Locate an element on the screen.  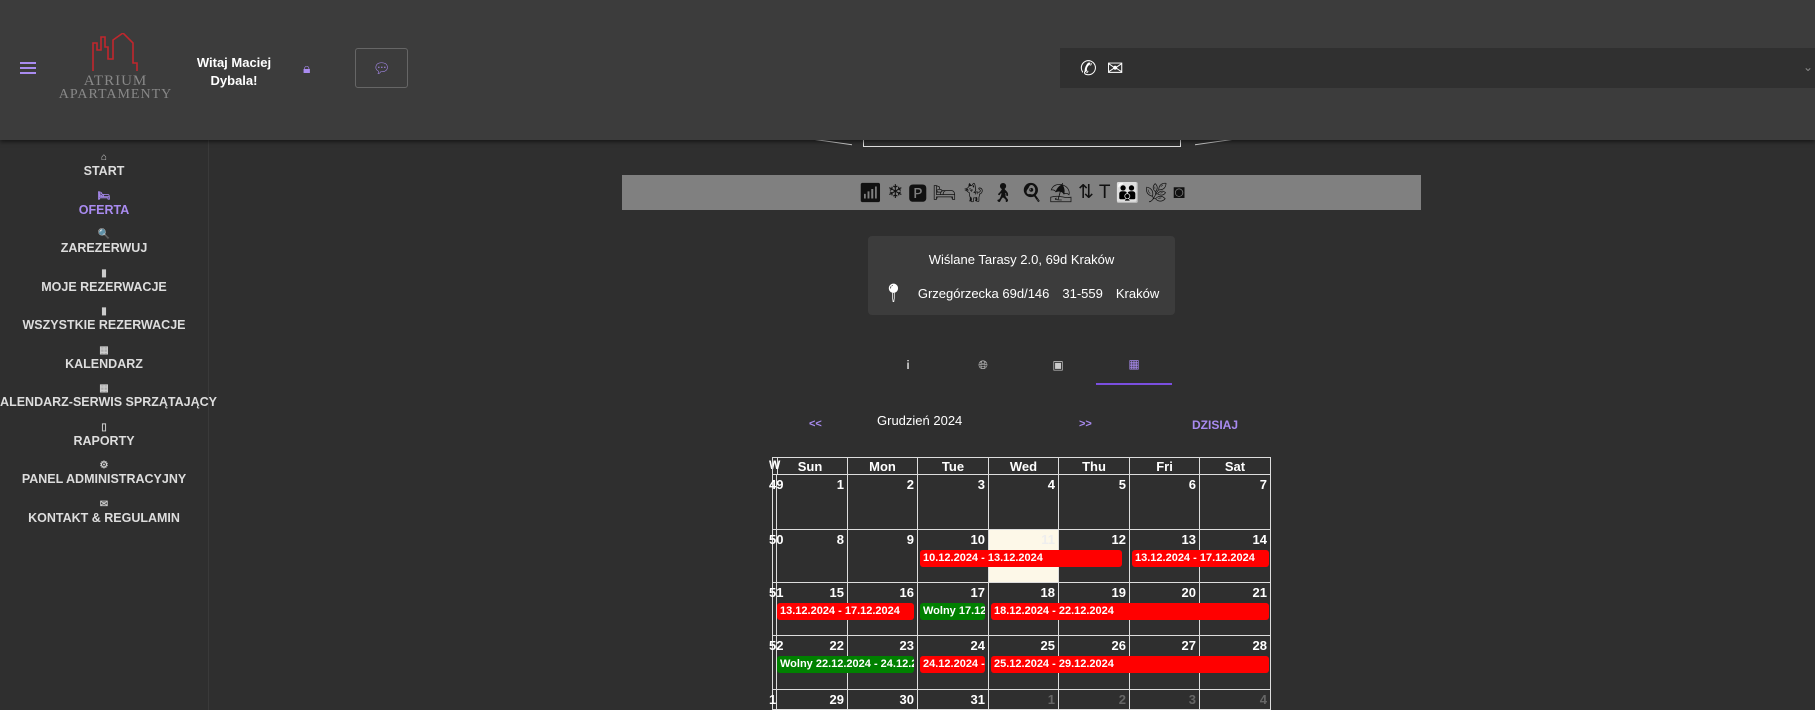
lock-icon: 🔒︎ is located at coordinates (307, 68).